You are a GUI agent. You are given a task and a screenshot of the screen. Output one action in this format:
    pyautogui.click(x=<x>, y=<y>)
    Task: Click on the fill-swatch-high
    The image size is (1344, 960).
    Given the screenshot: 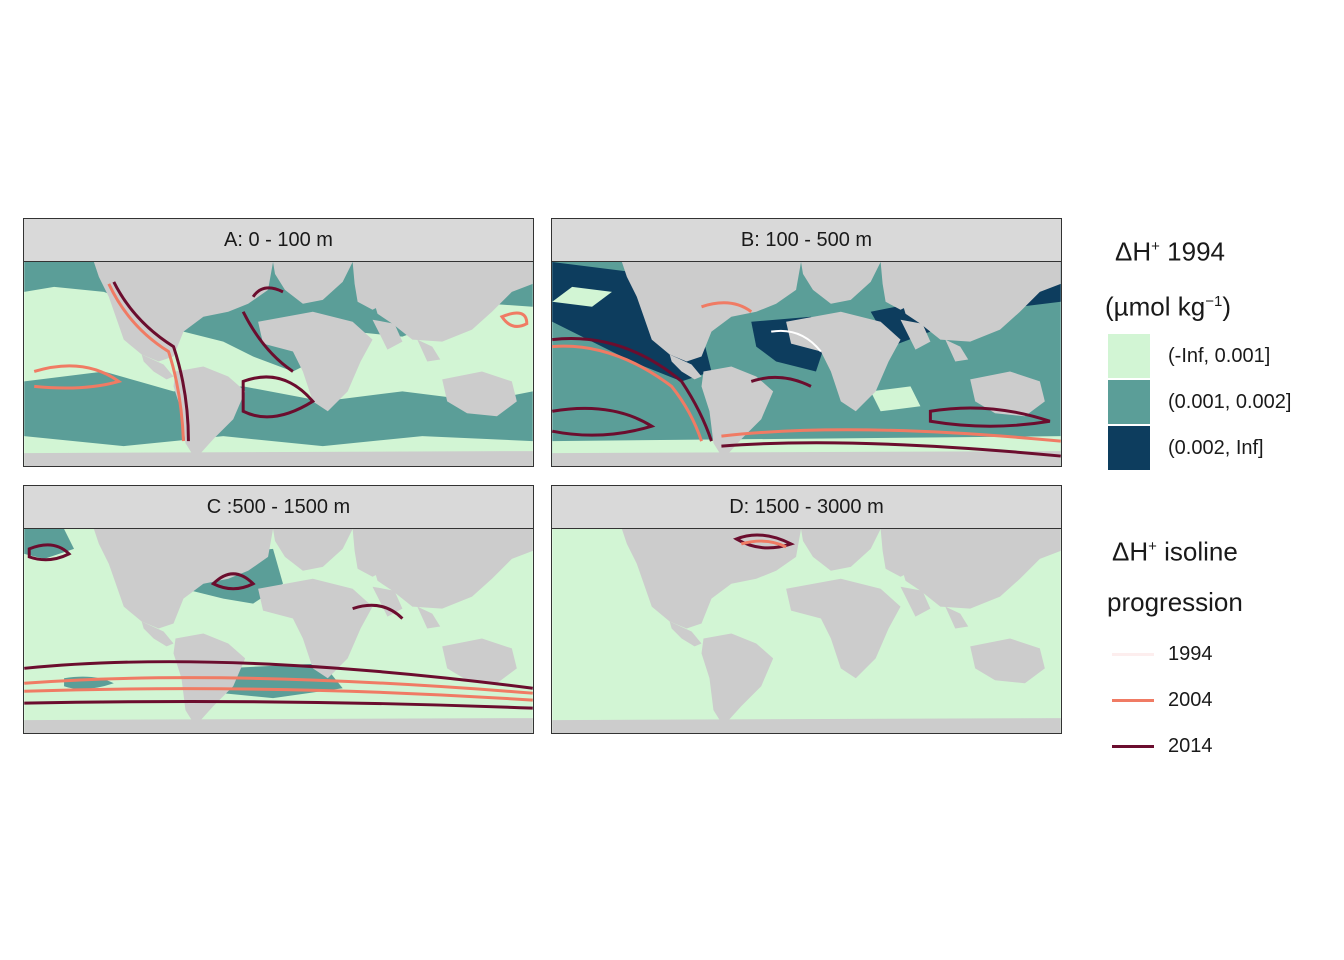 What is the action you would take?
    pyautogui.click(x=1129, y=448)
    